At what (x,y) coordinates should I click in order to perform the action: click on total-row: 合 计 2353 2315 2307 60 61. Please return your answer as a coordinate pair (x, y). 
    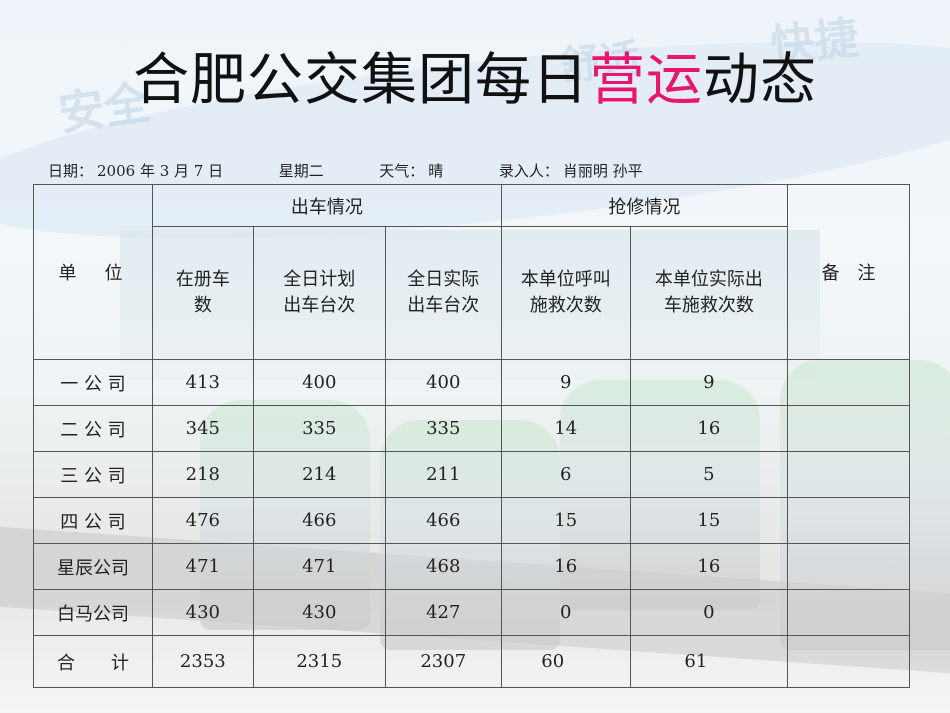
    Looking at the image, I should click on (472, 661).